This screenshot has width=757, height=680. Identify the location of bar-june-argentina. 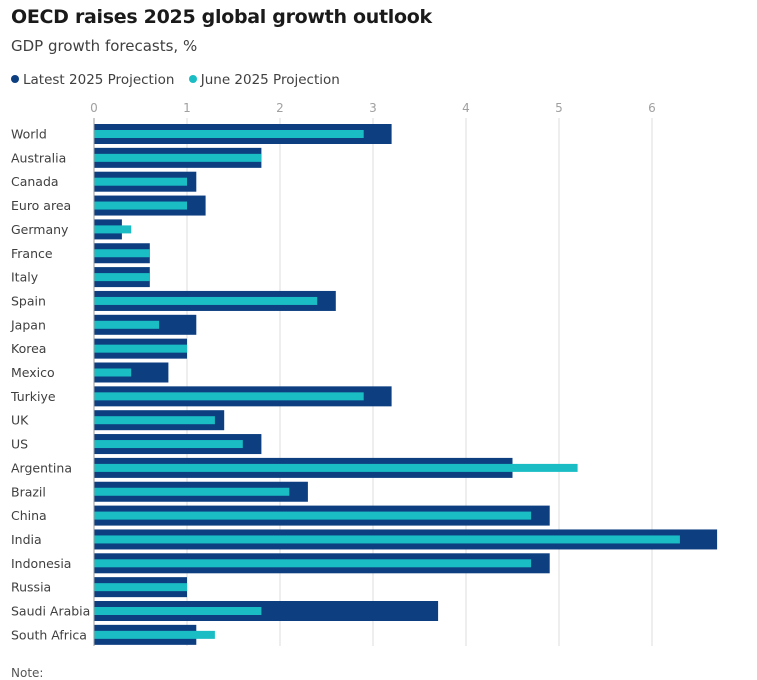
(336, 467).